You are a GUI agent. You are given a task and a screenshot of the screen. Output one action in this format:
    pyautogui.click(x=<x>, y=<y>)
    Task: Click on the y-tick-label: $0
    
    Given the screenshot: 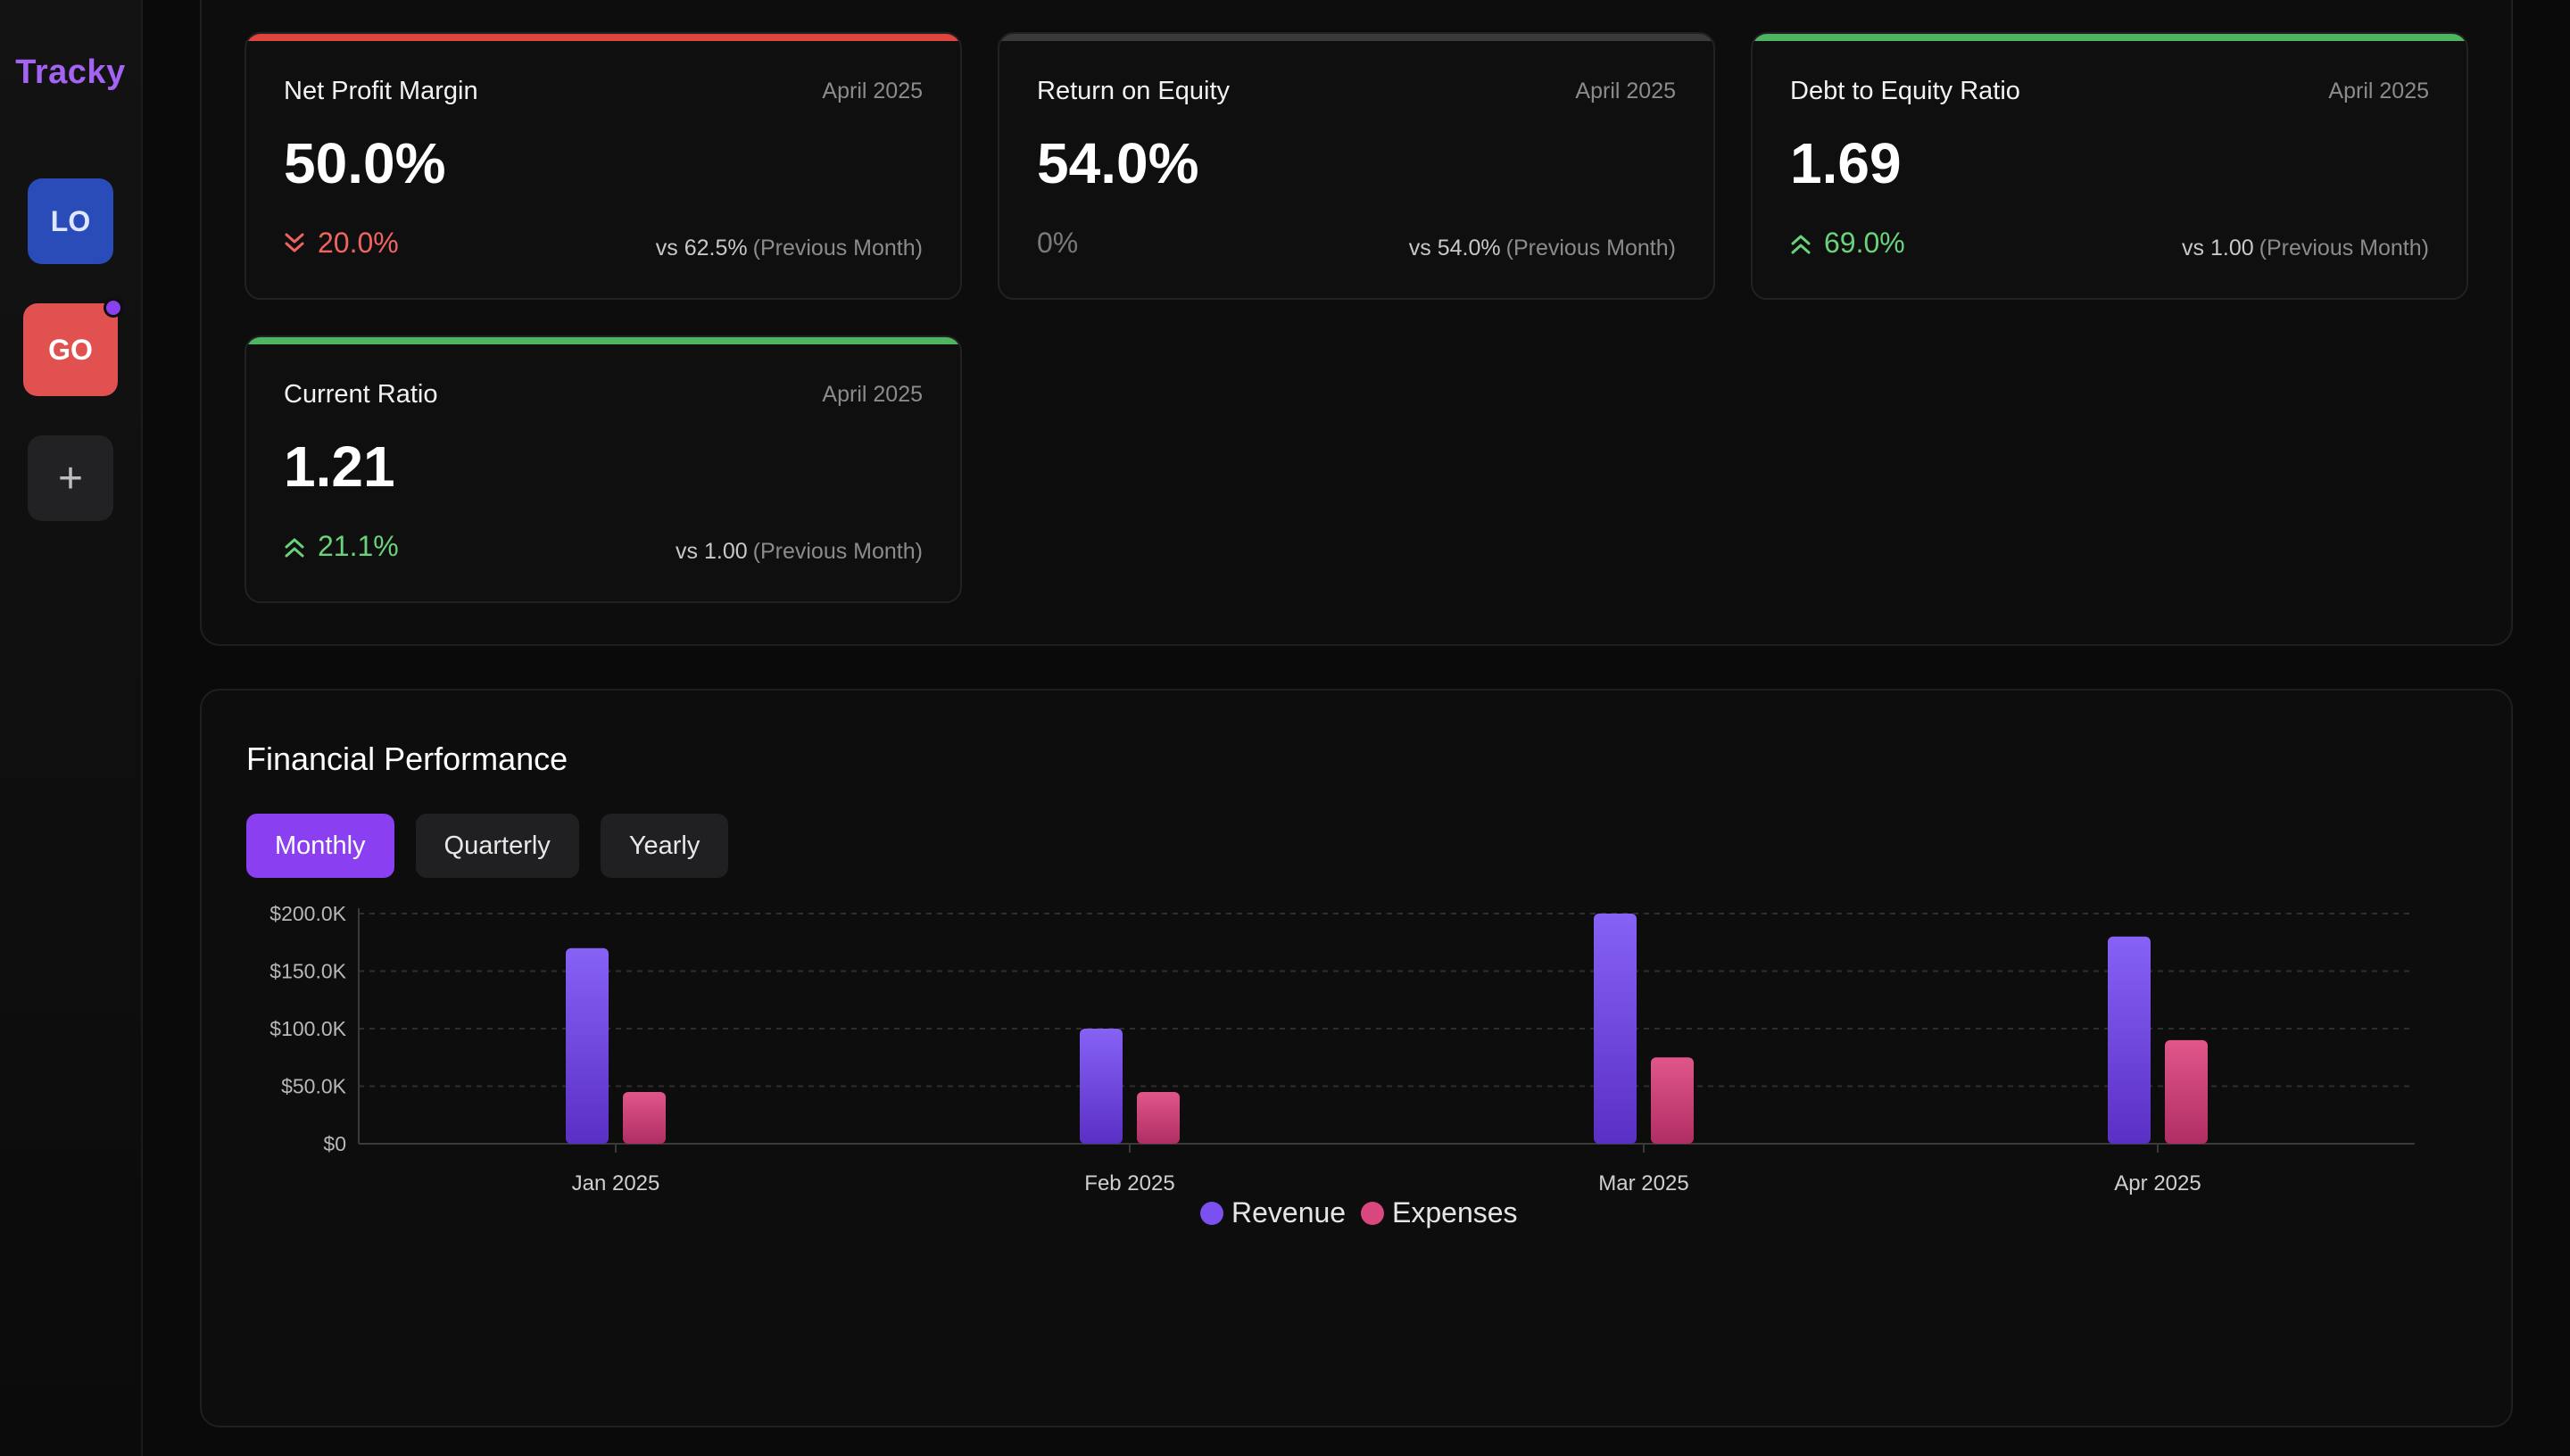 What is the action you would take?
    pyautogui.click(x=335, y=1143)
    